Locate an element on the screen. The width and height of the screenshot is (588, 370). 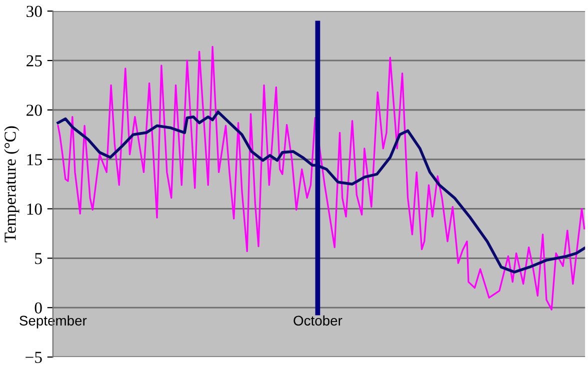
y-tick-label: 20 is located at coordinates (34, 110).